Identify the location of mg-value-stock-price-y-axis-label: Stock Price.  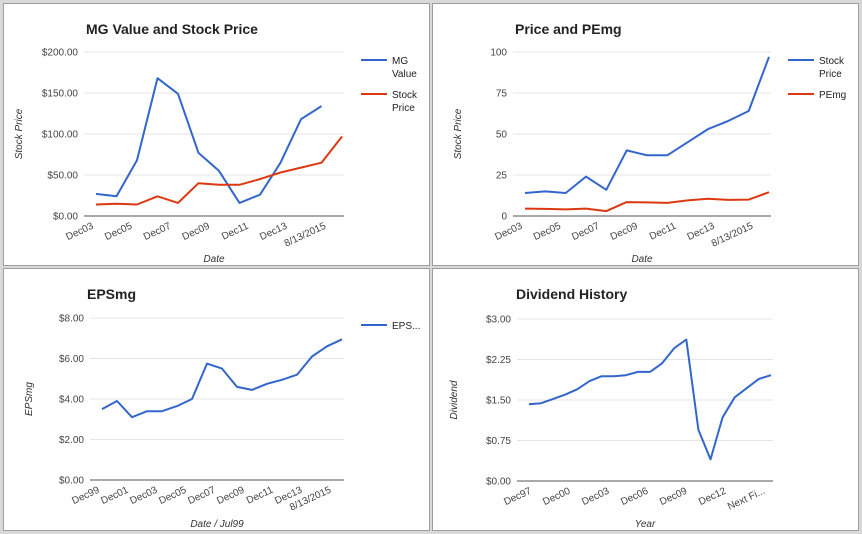
(19, 133).